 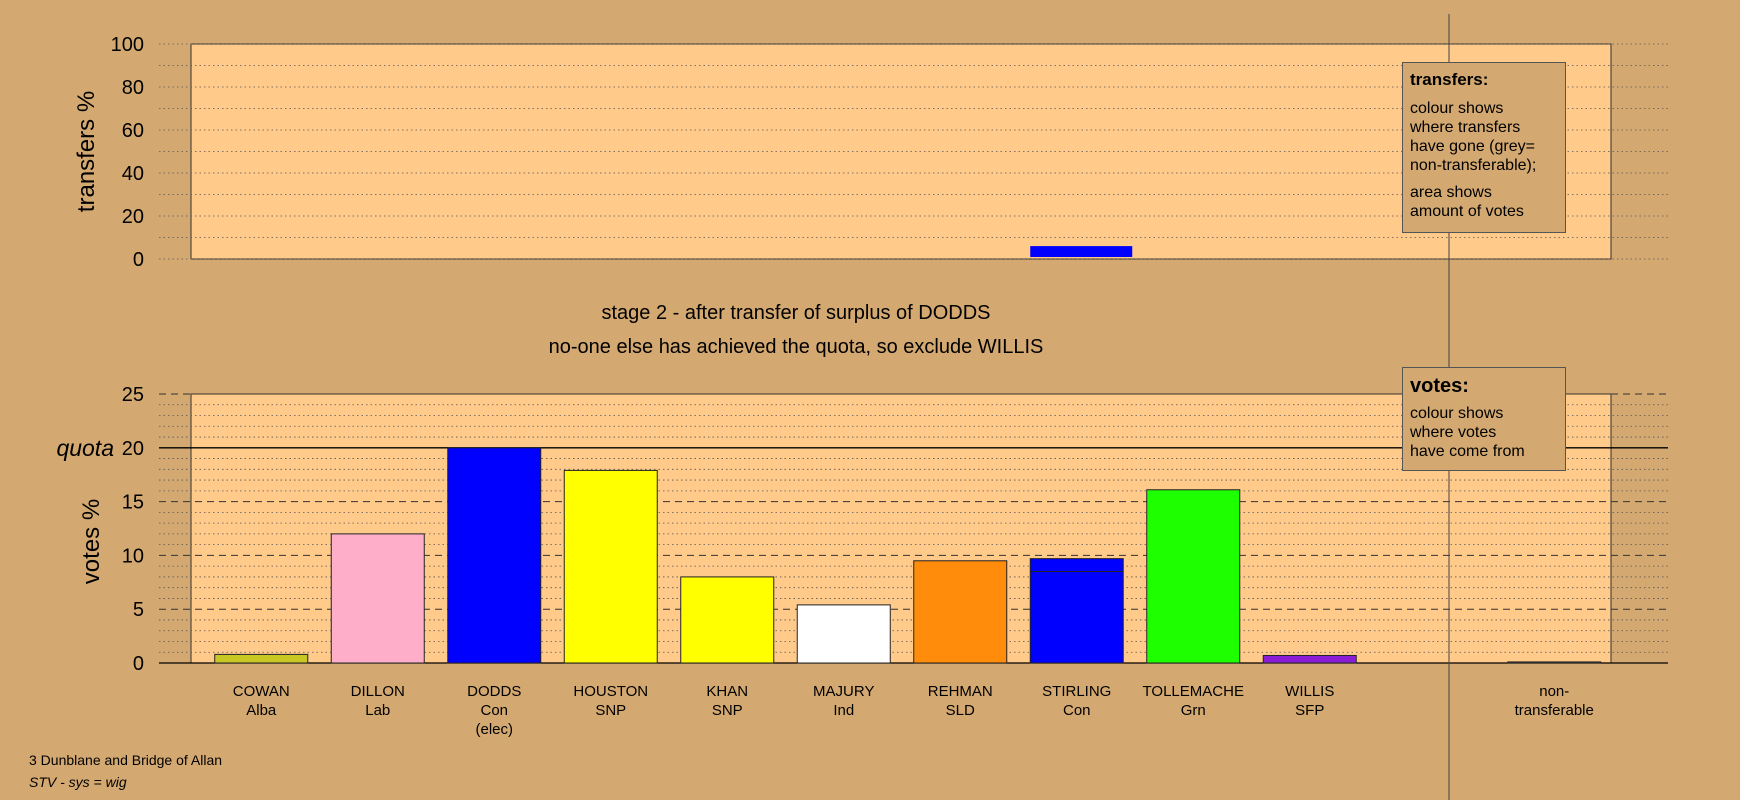 I want to click on candidate-label: DILLON, so click(x=378, y=691).